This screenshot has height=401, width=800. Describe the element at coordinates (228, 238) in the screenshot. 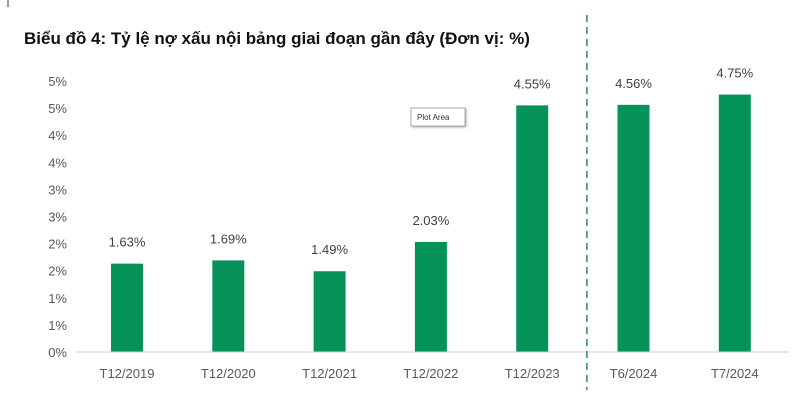

I see `data-label: 1.69%` at that location.